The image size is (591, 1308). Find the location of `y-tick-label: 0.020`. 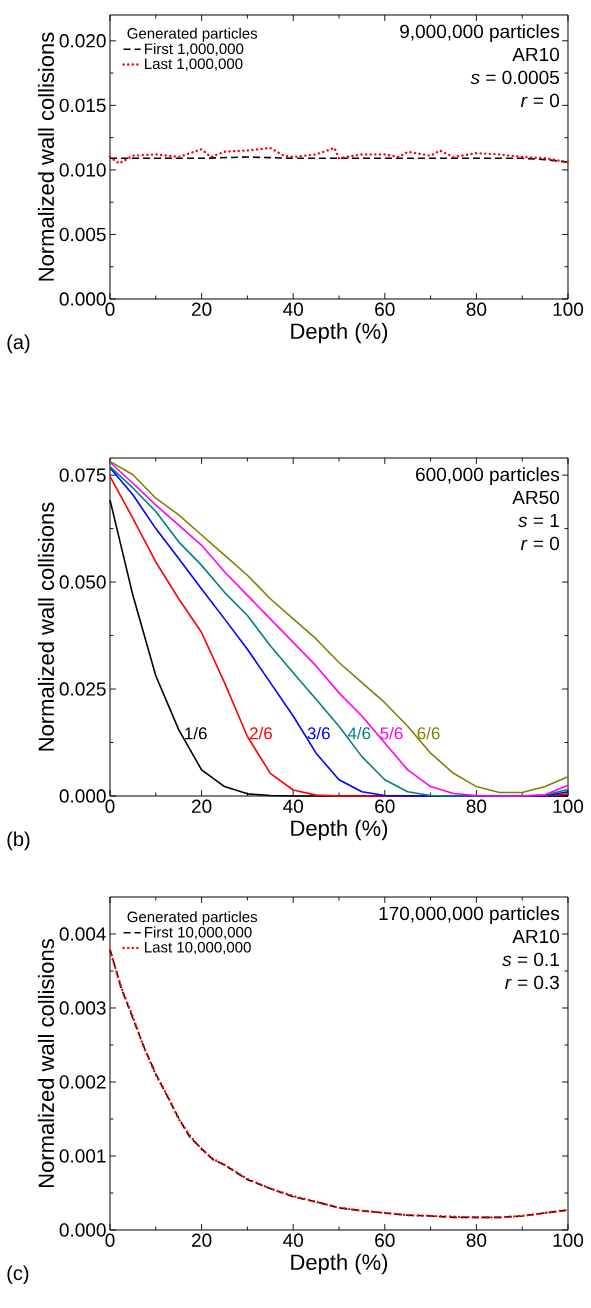

y-tick-label: 0.020 is located at coordinates (82, 41).